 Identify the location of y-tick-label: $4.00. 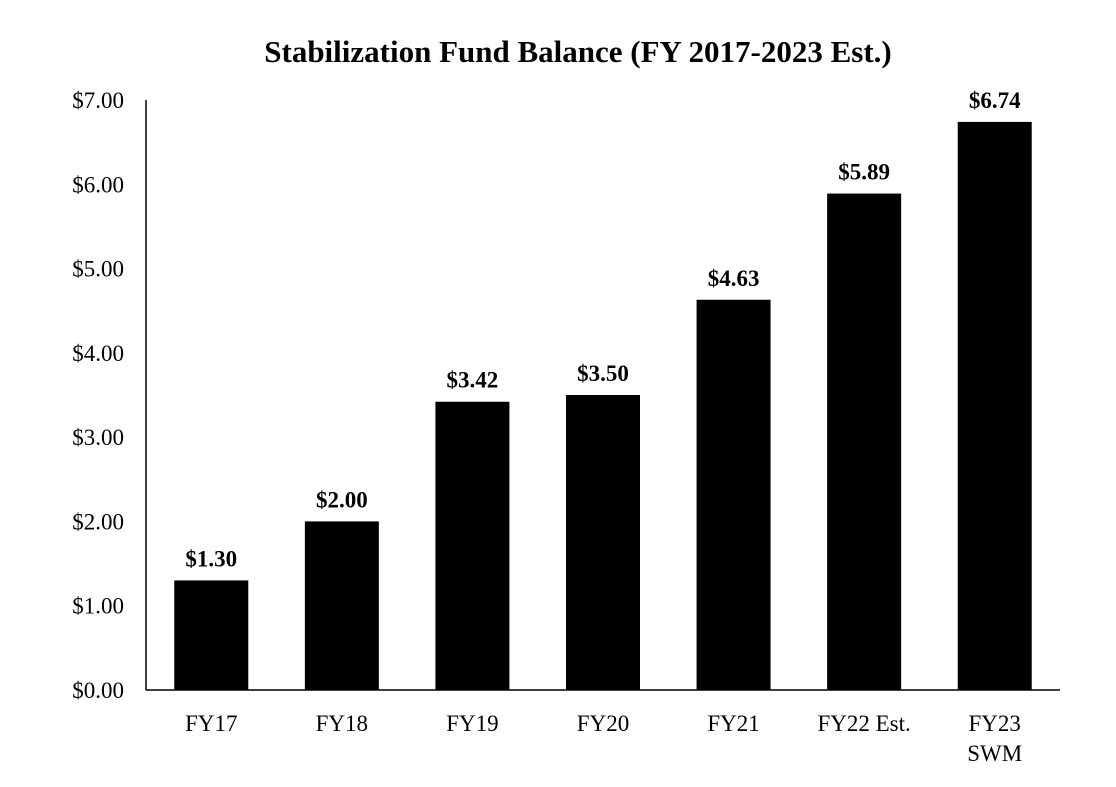
(98, 353).